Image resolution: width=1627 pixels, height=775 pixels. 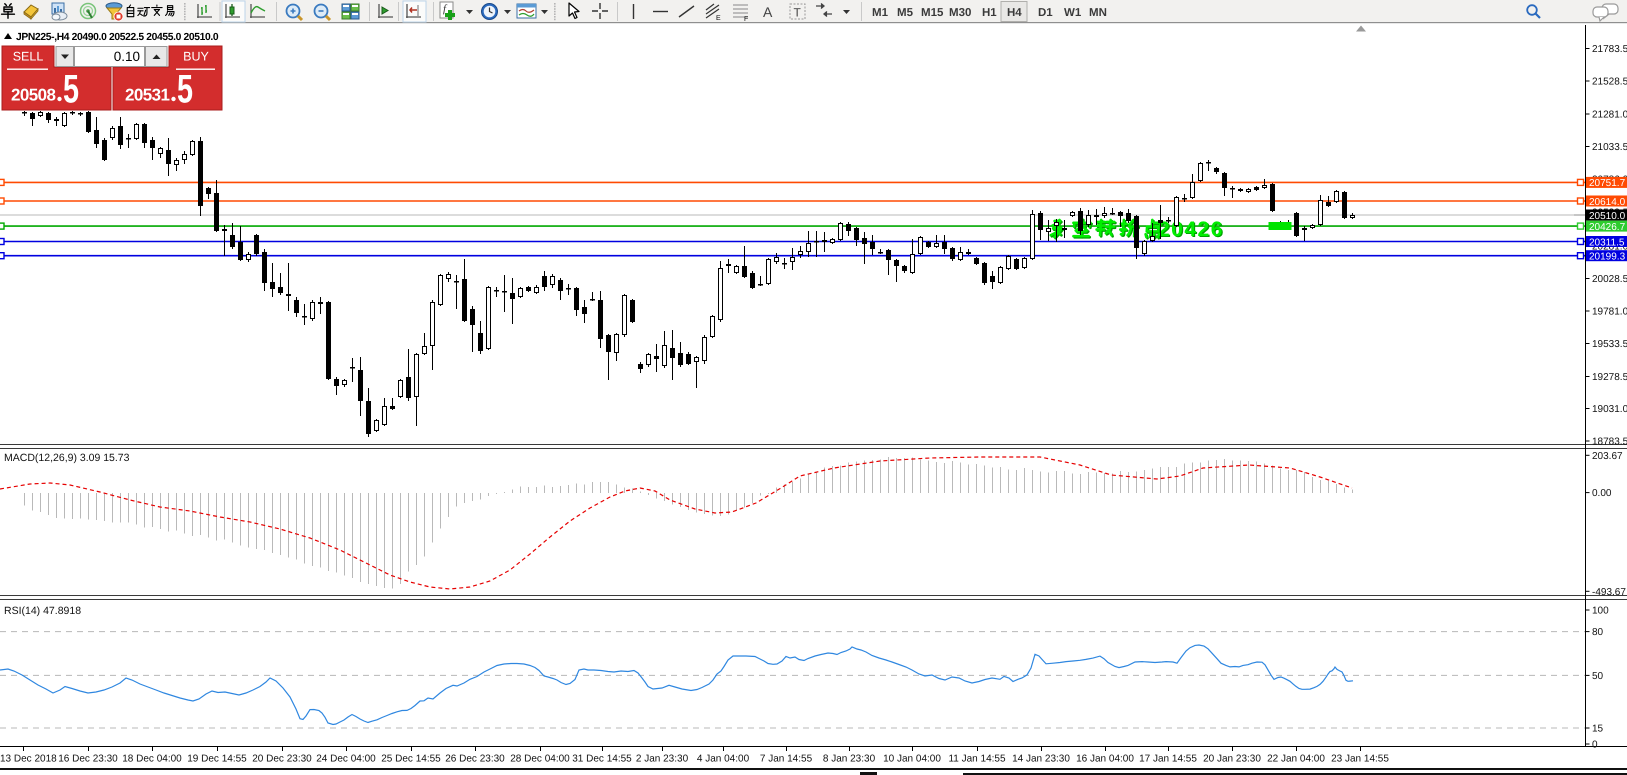 What do you see at coordinates (1609, 312) in the screenshot?
I see `svg-text: 19781.0` at bounding box center [1609, 312].